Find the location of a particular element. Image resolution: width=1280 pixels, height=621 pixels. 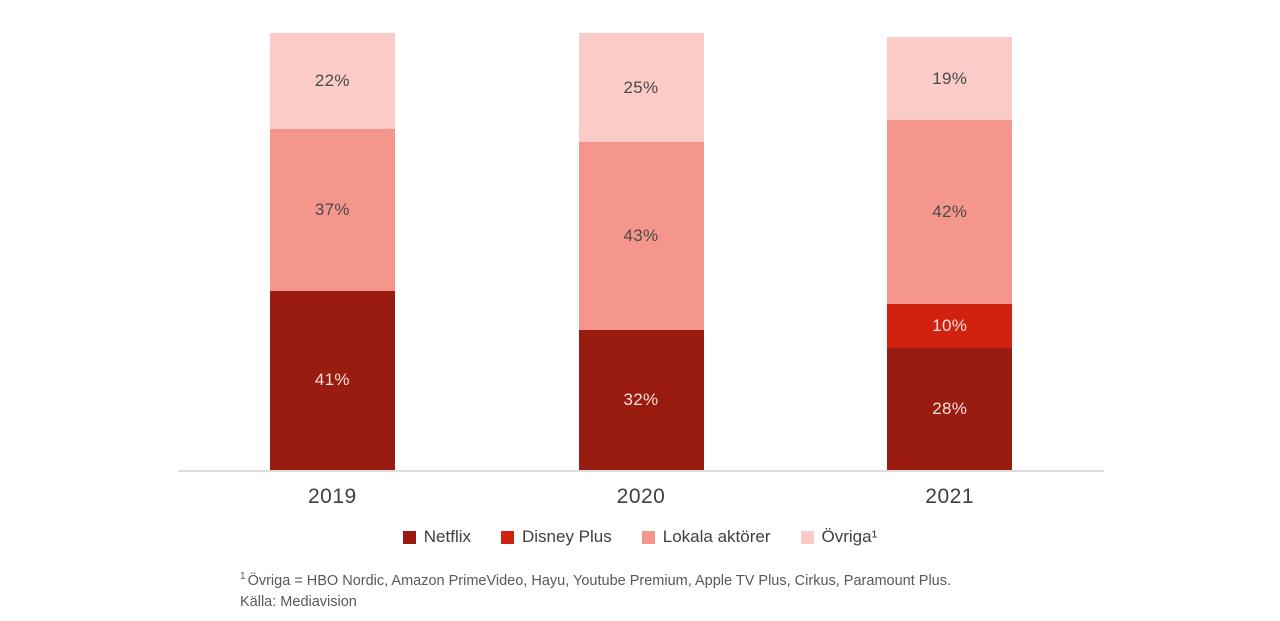

segment-value-label: 10% is located at coordinates (950, 325).